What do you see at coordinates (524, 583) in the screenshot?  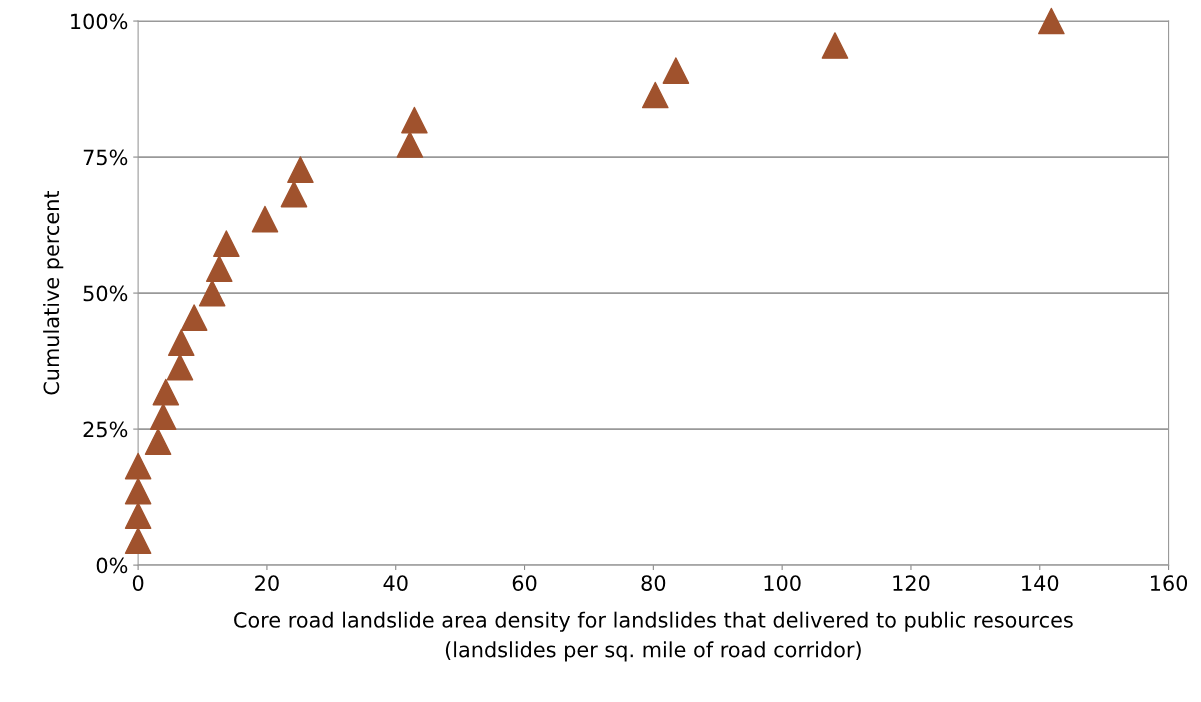 I see `x-tick-label: 60` at bounding box center [524, 583].